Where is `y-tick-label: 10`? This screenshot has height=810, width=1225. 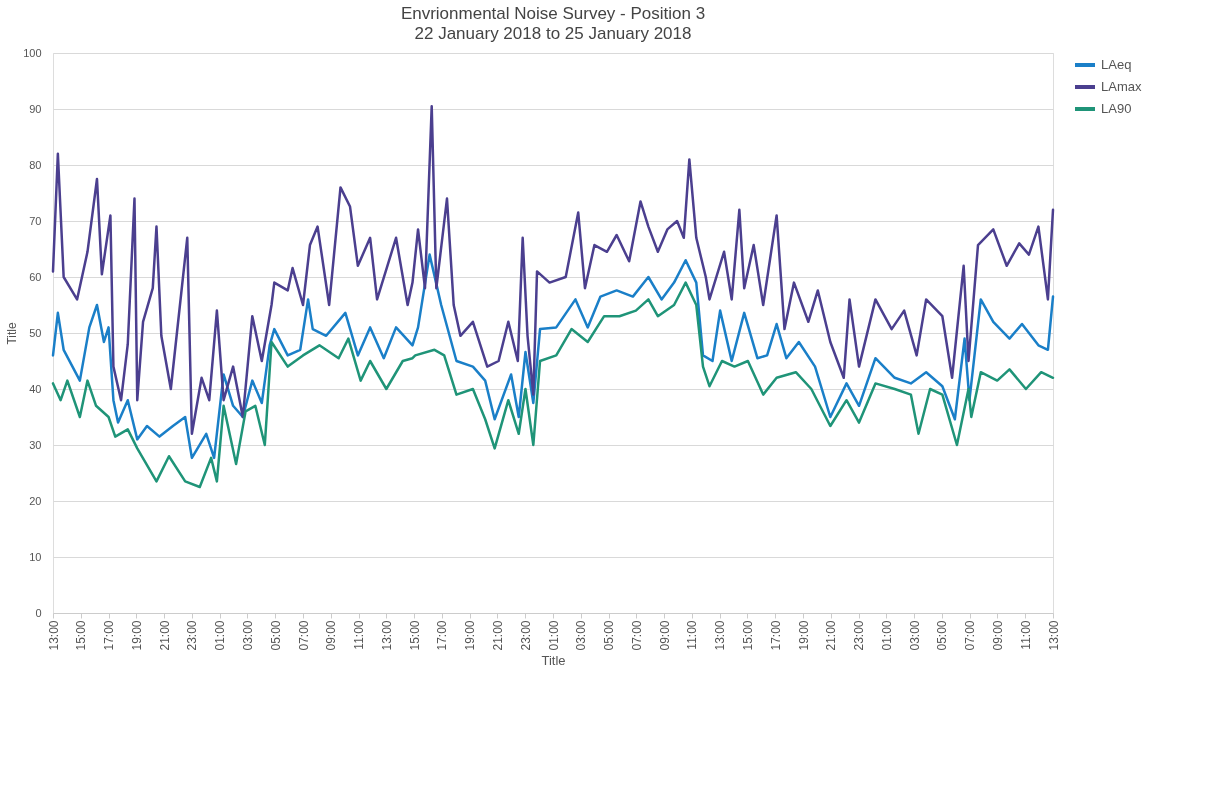
y-tick-label: 10 is located at coordinates (35, 556).